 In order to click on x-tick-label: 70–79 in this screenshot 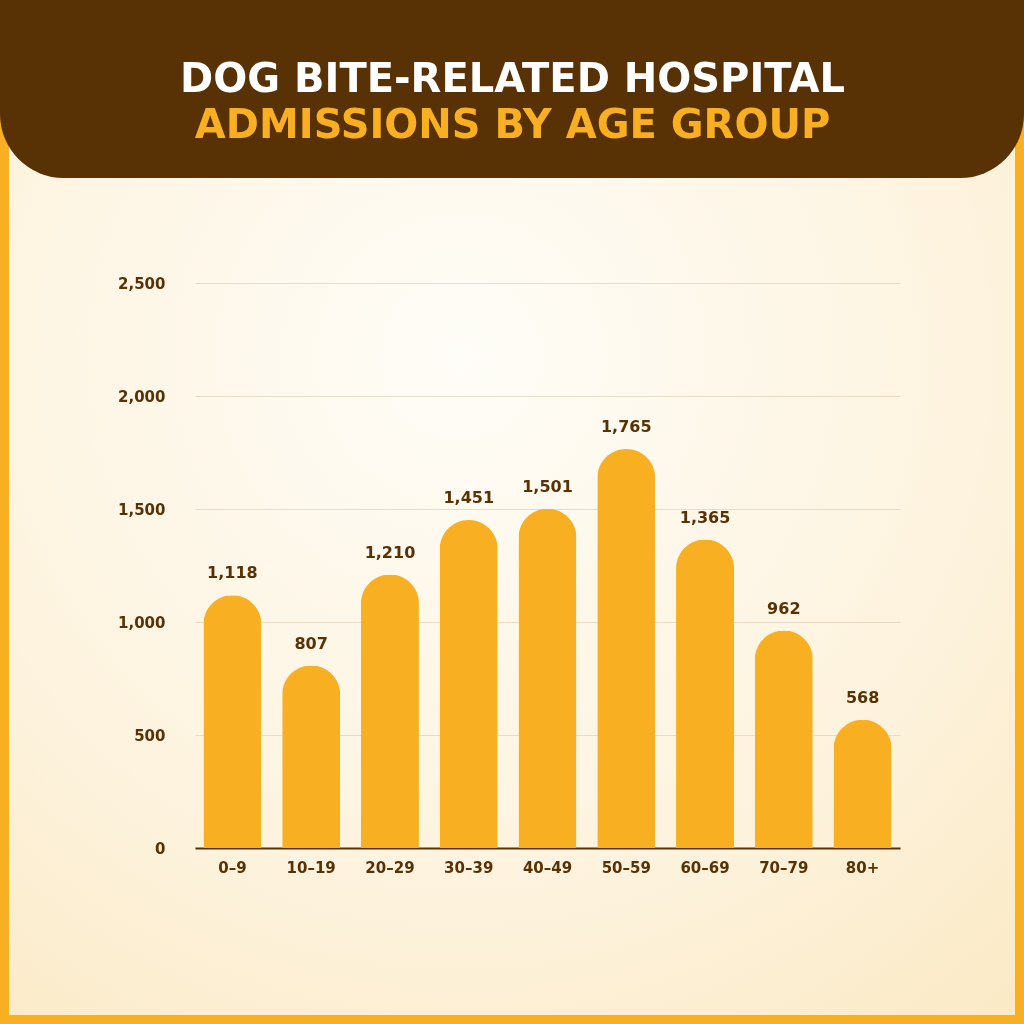, I will do `click(784, 867)`.